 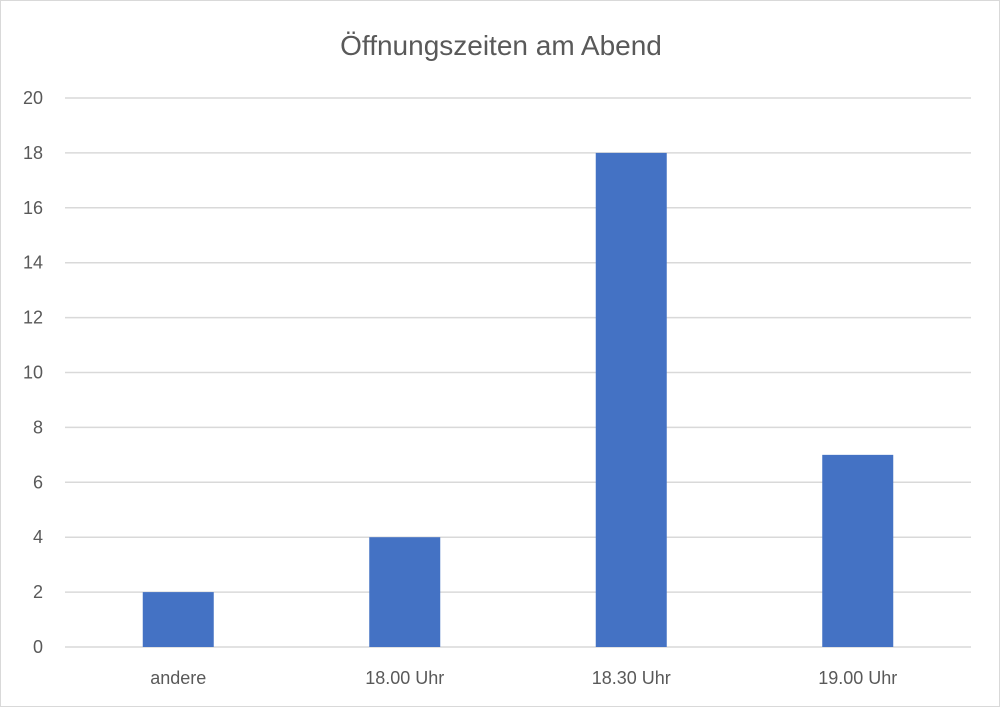 What do you see at coordinates (38, 537) in the screenshot?
I see `y-tick-label: 4` at bounding box center [38, 537].